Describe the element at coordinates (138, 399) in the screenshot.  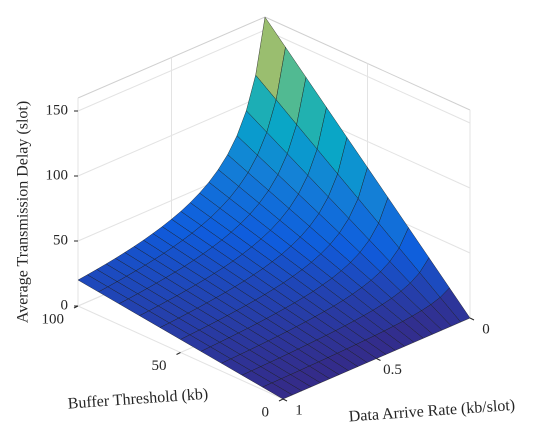
I see `y-axis-label: Buffer Threshold (kb)` at that location.